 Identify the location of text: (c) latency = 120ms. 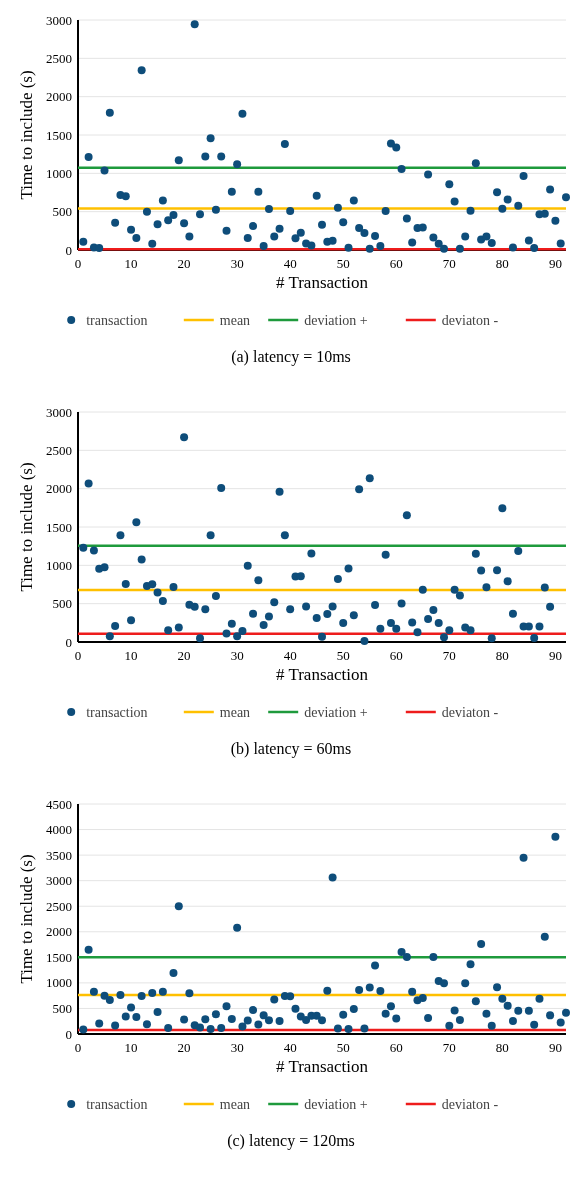
(291, 1141).